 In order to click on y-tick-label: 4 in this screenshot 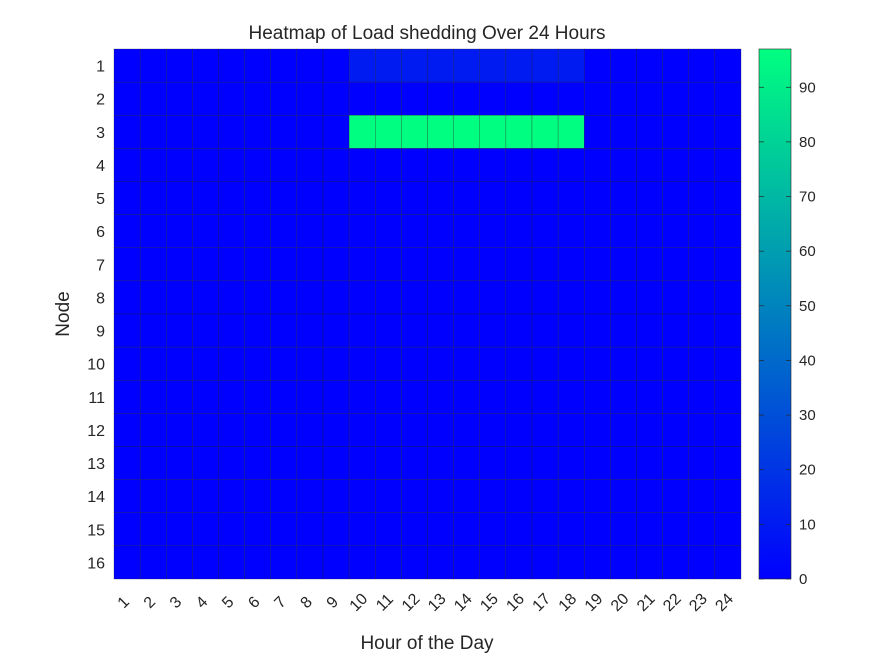, I will do `click(100, 166)`.